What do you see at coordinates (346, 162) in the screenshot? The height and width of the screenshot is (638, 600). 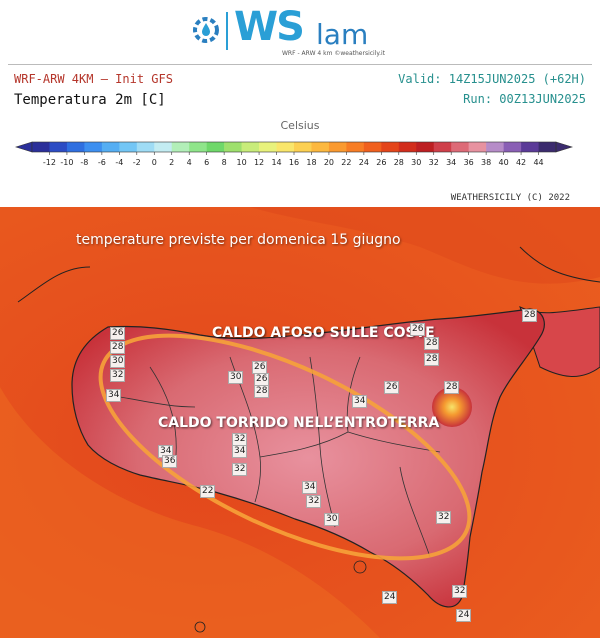 I see `colorbar-tick-label: 22` at bounding box center [346, 162].